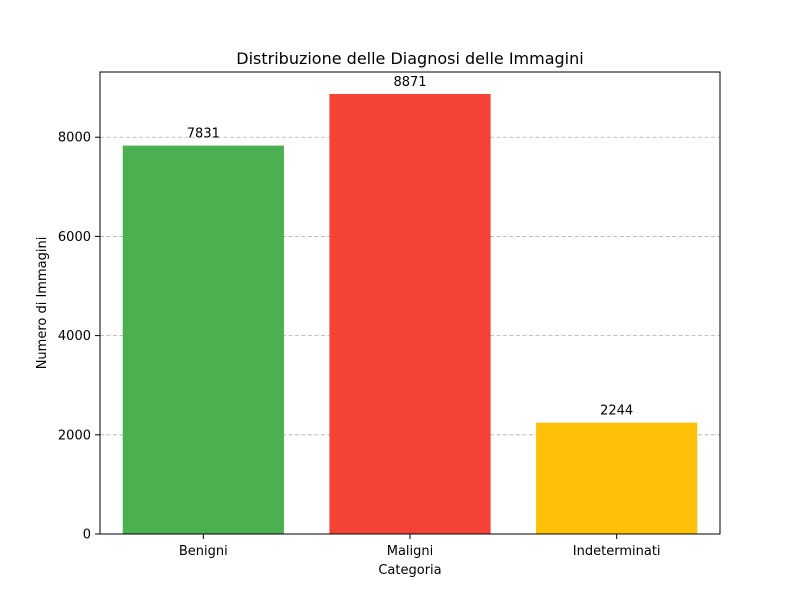 The height and width of the screenshot is (604, 800). Describe the element at coordinates (203, 134) in the screenshot. I see `data-label-benigni: 7831` at that location.